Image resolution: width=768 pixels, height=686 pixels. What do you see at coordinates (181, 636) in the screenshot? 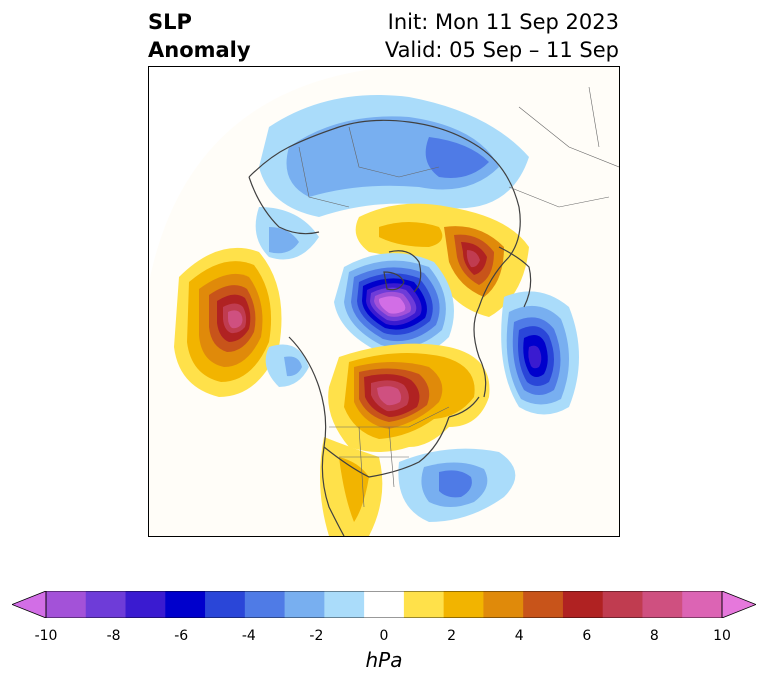
I see `colorbar-tick-label: -6` at bounding box center [181, 636].